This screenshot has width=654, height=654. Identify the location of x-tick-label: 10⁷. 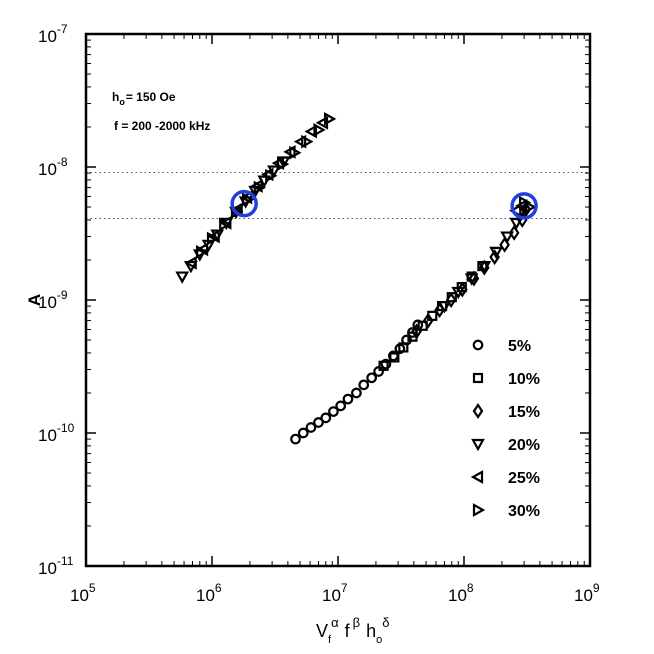
(335, 593).